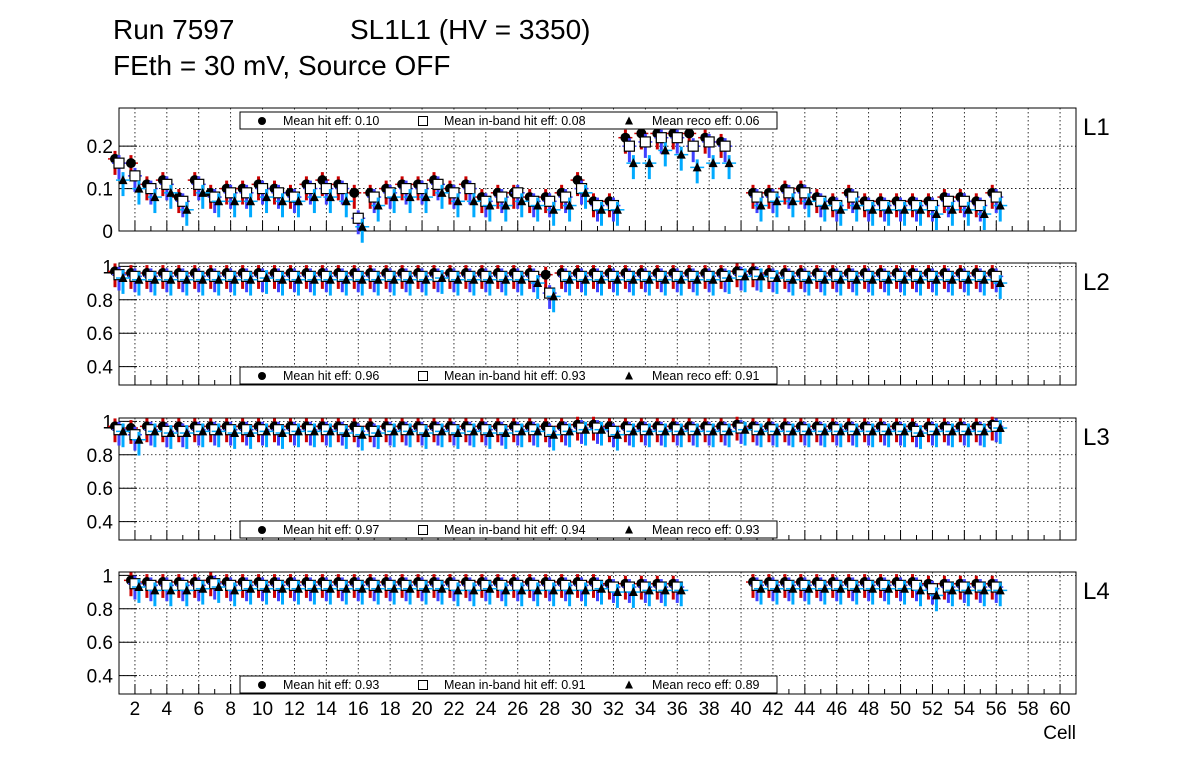 The height and width of the screenshot is (772, 1196). Describe the element at coordinates (100, 643) in the screenshot. I see `y-tick-label: 0.6` at that location.